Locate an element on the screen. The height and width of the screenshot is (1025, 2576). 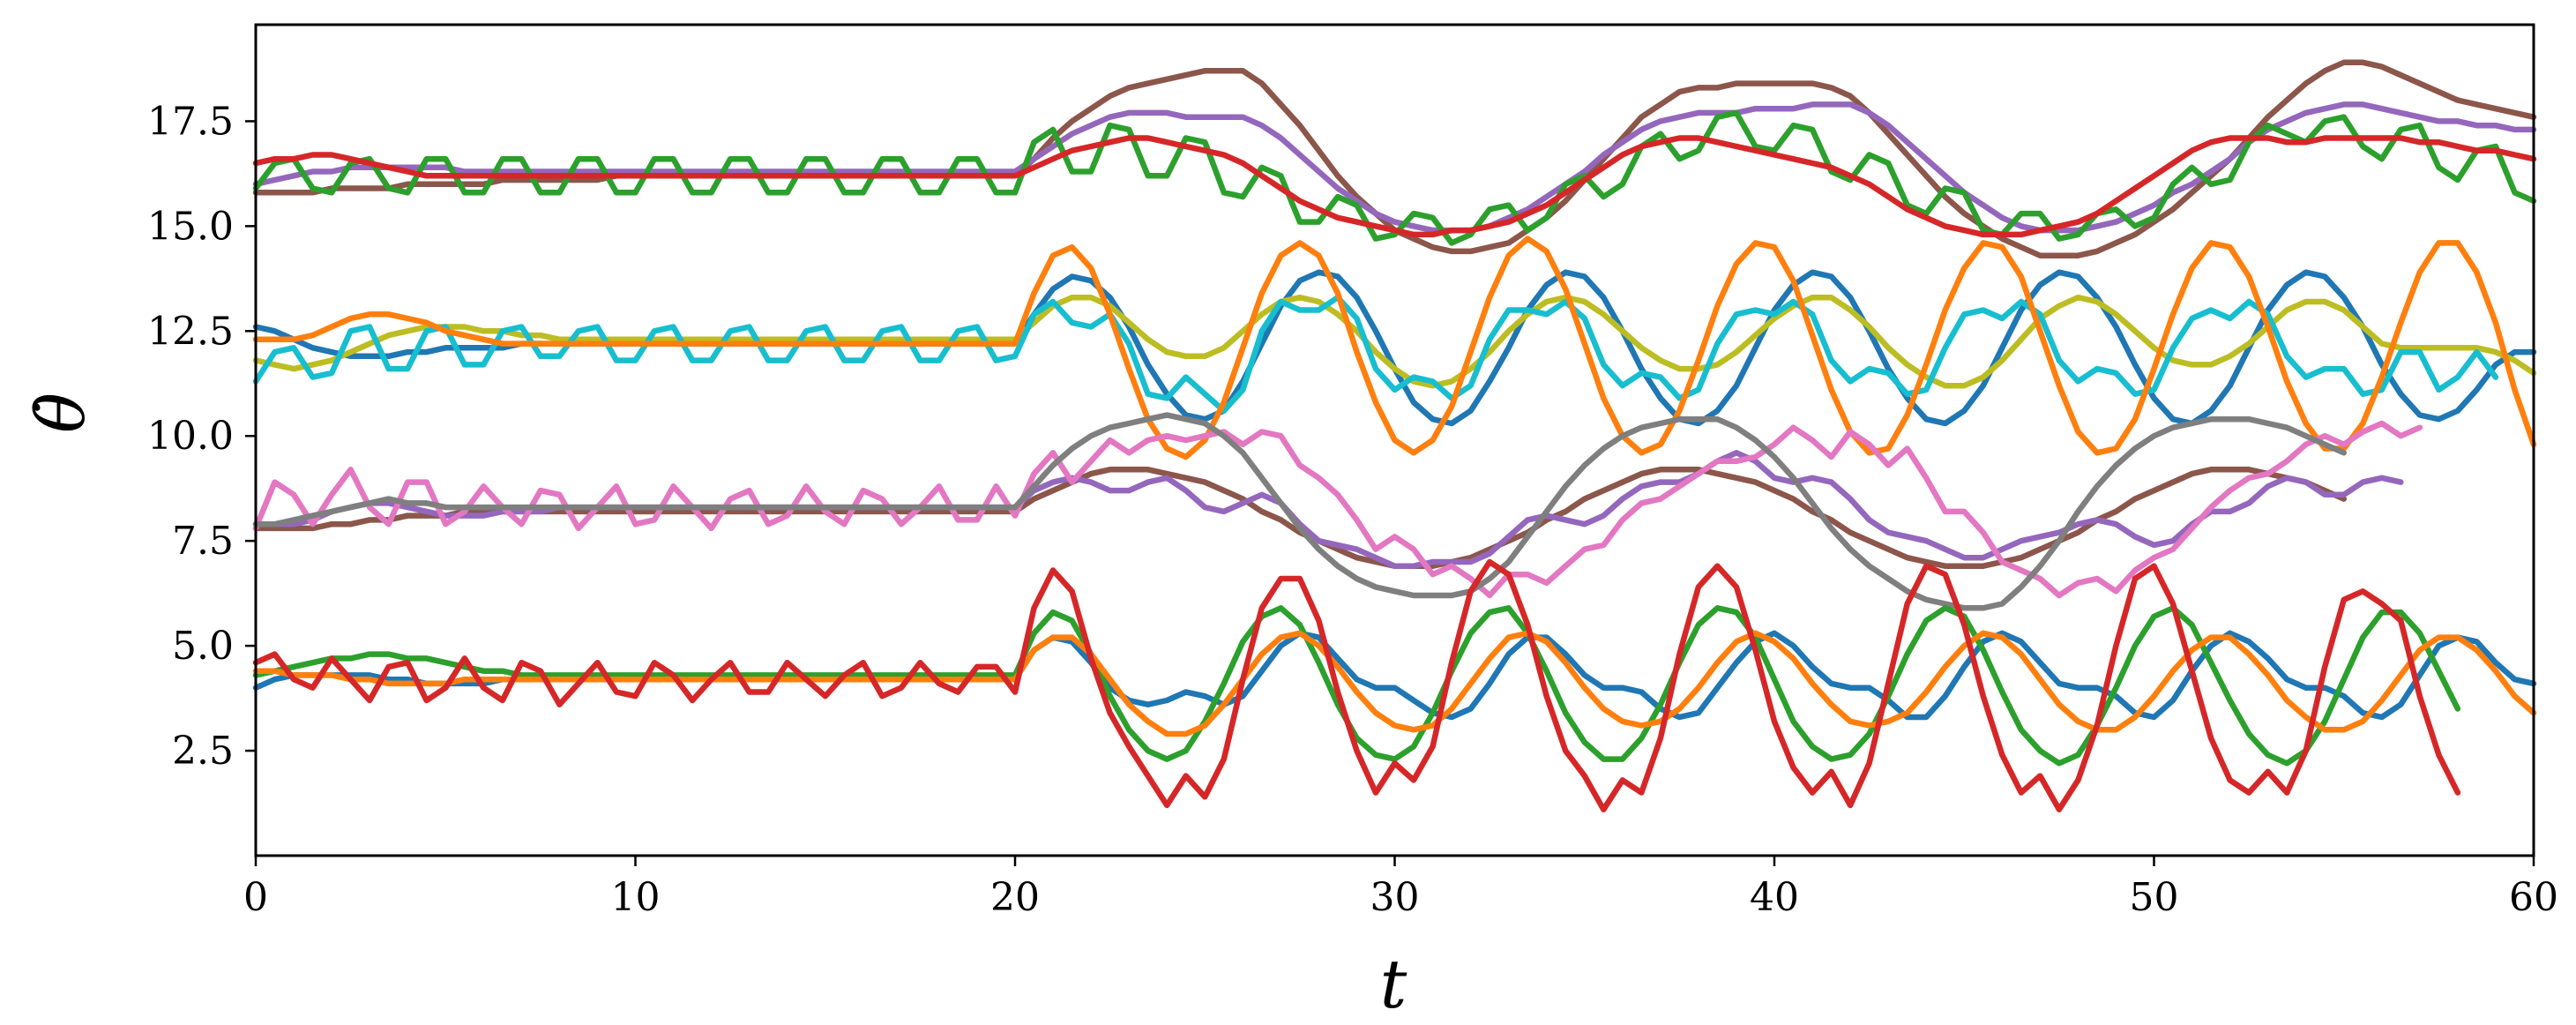
x-tick-label: 50 is located at coordinates (2154, 897).